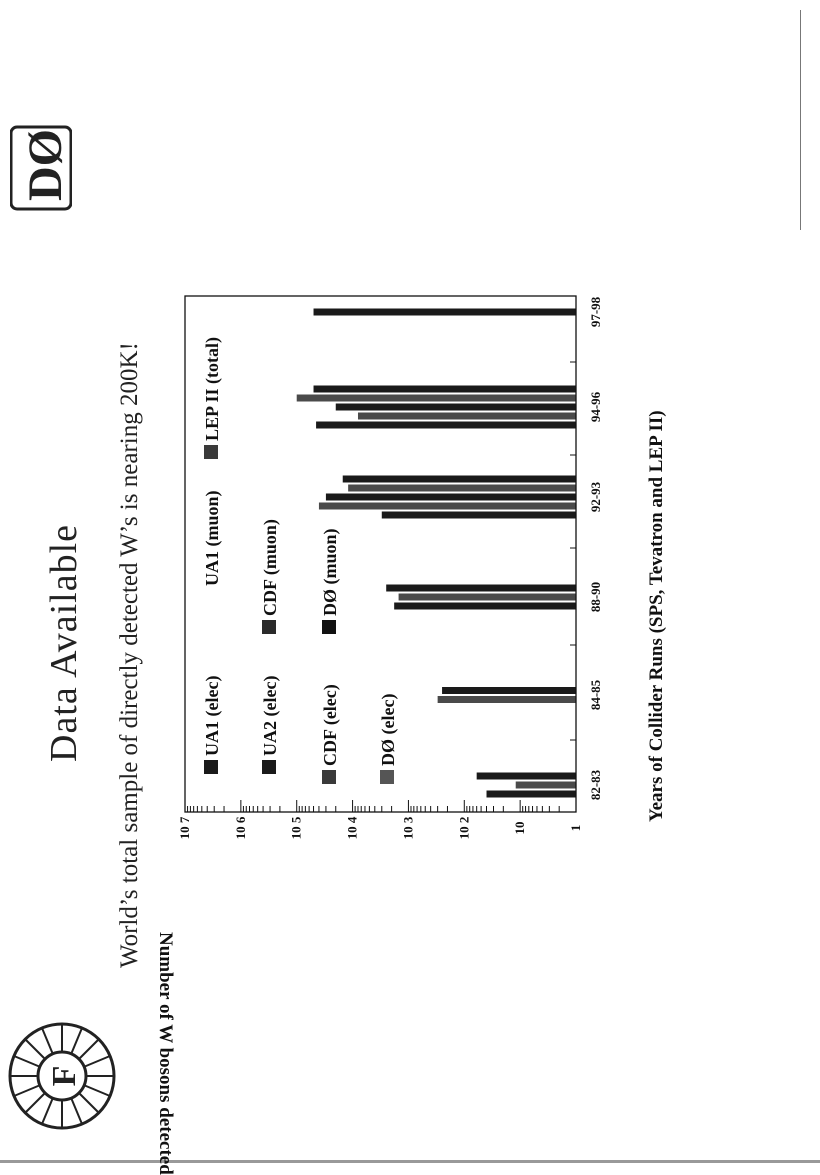  I want to click on legend-label: UA2 (elec), so click(270, 716).